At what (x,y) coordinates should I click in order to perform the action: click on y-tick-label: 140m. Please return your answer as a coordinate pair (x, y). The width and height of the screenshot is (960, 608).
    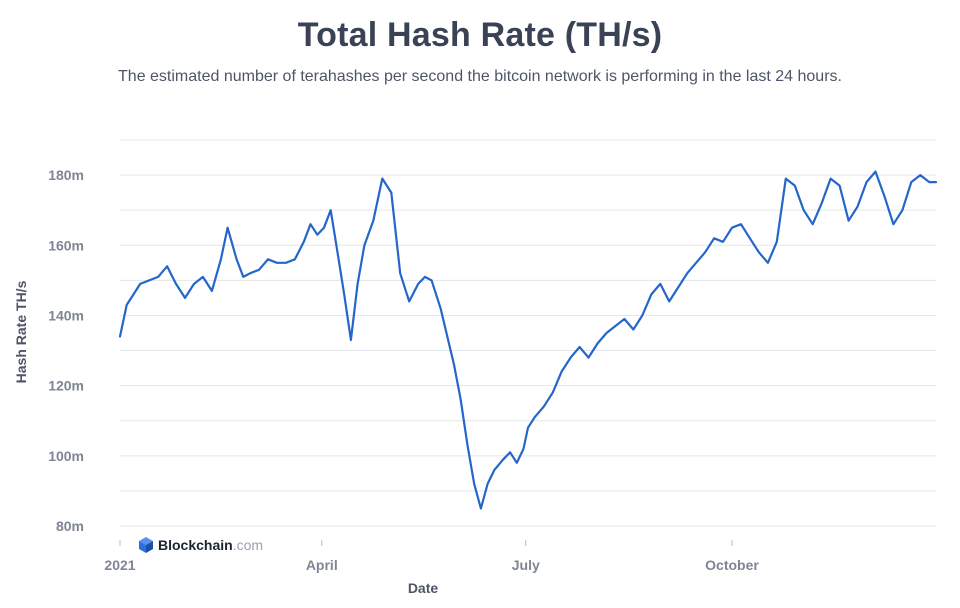
    Looking at the image, I should click on (66, 315).